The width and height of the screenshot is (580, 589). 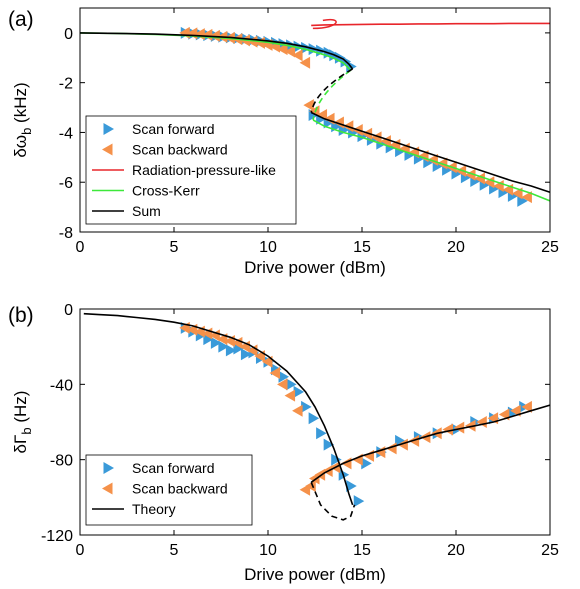 I want to click on y-tick-label: -8, so click(x=66, y=233).